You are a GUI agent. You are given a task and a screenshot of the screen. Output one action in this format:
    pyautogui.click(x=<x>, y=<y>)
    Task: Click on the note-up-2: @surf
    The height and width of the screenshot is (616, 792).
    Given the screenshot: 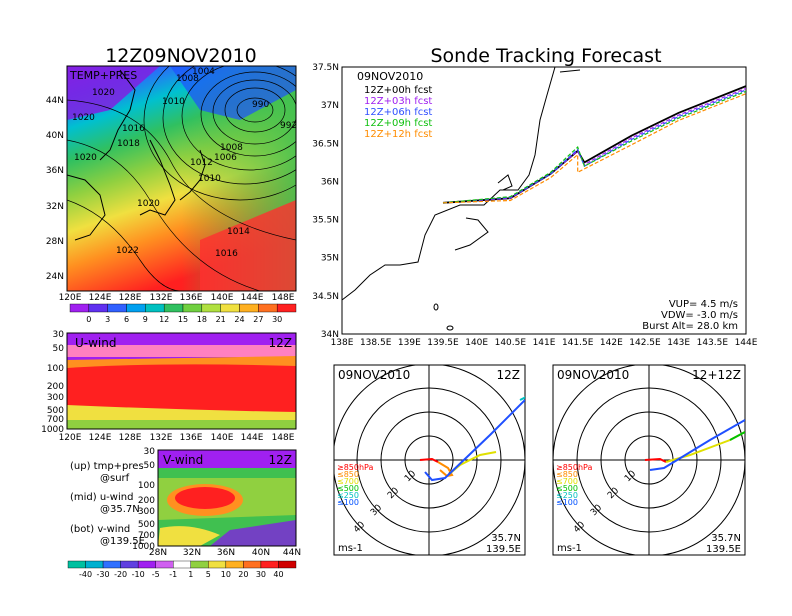 What is the action you would take?
    pyautogui.click(x=115, y=478)
    